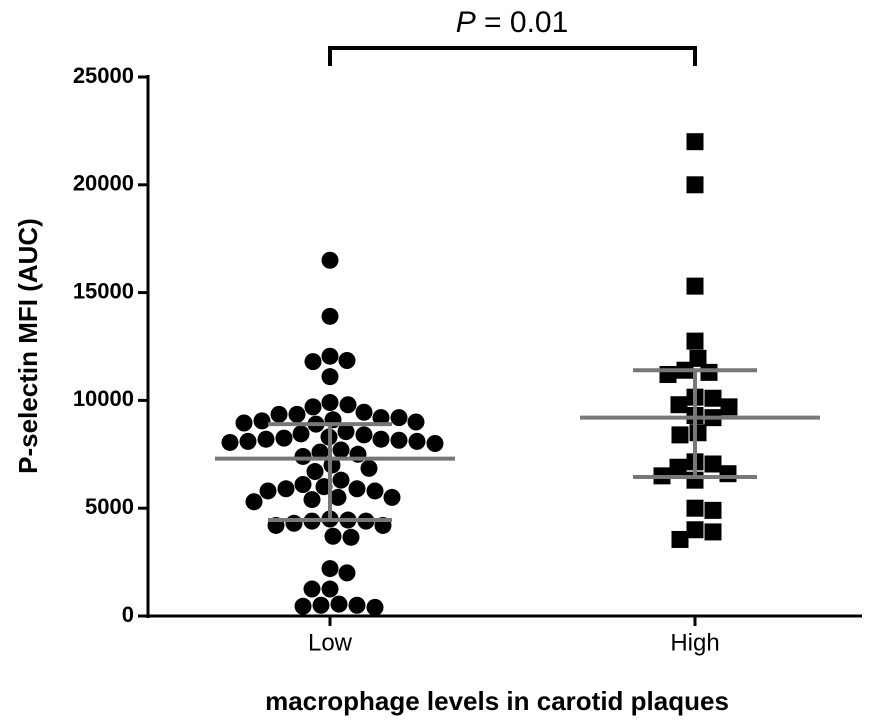  What do you see at coordinates (694, 642) in the screenshot?
I see `x-tick-label: High` at bounding box center [694, 642].